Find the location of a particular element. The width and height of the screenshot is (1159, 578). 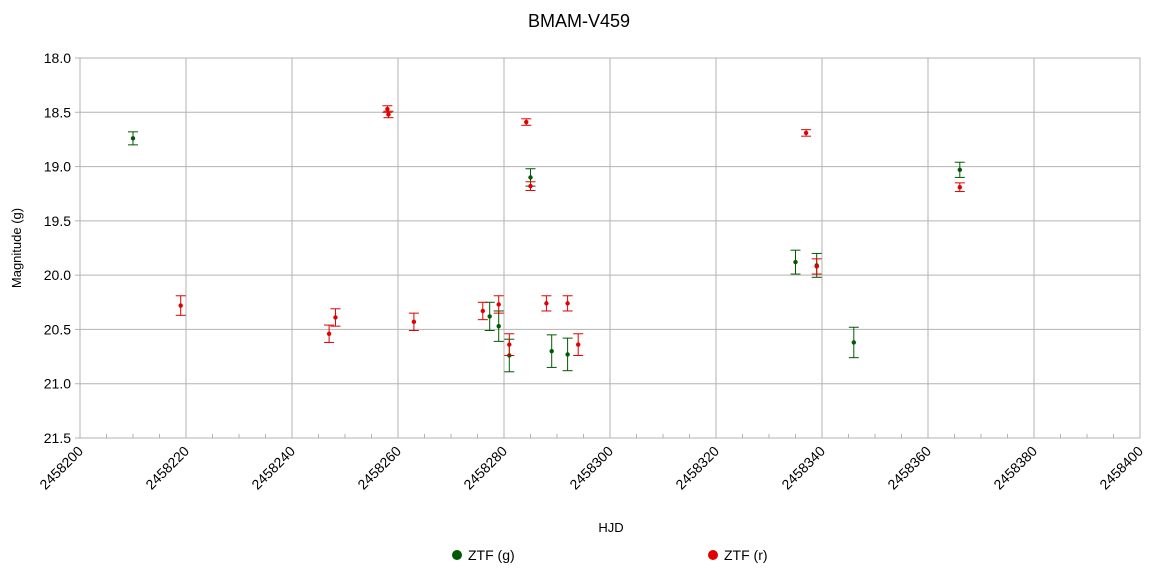

y-tick-label: 21.5 is located at coordinates (57, 438).